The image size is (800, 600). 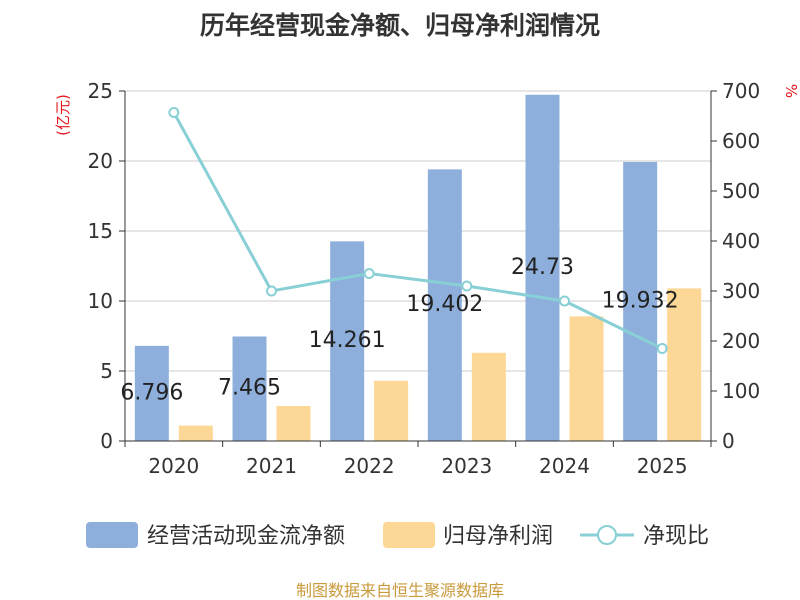 I want to click on bar-data-label: 7.465, so click(x=249, y=388).